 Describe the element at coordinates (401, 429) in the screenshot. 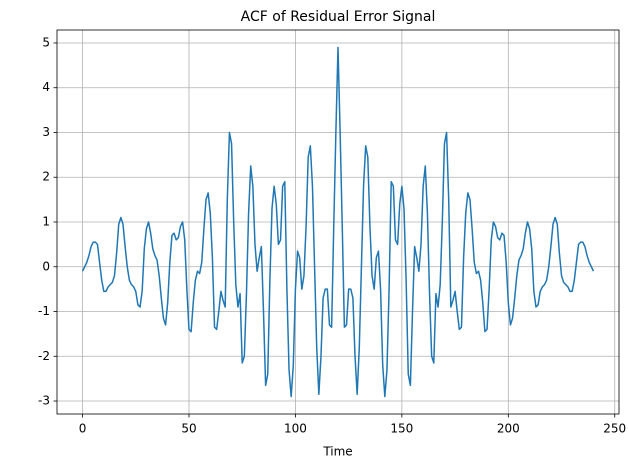

I see `x-tick-label: 150` at that location.